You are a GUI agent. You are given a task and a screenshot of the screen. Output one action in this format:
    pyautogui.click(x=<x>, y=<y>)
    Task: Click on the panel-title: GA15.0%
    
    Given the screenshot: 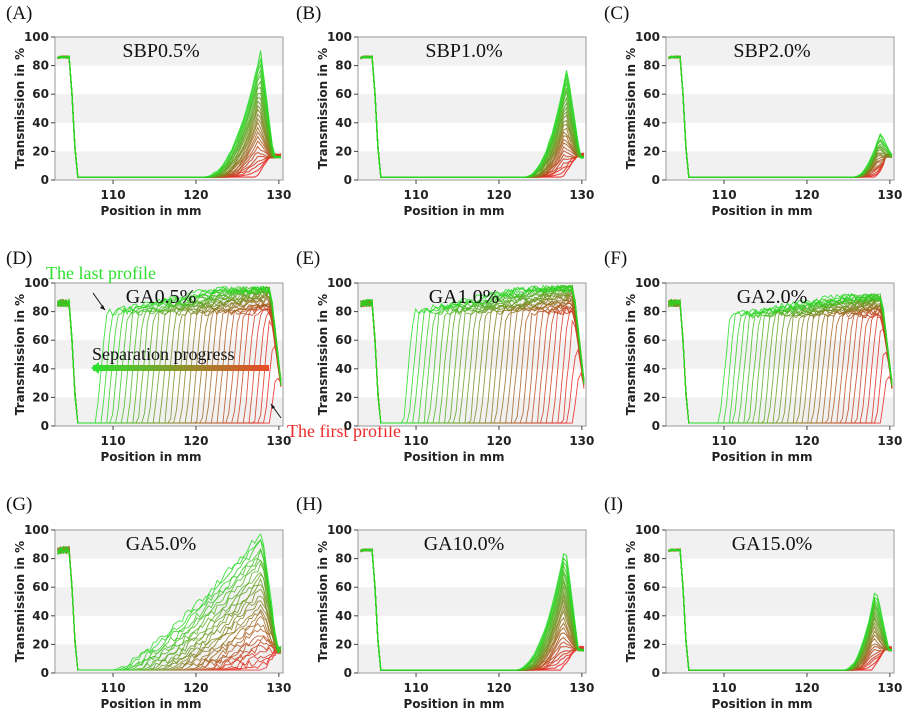 What is the action you would take?
    pyautogui.click(x=772, y=544)
    